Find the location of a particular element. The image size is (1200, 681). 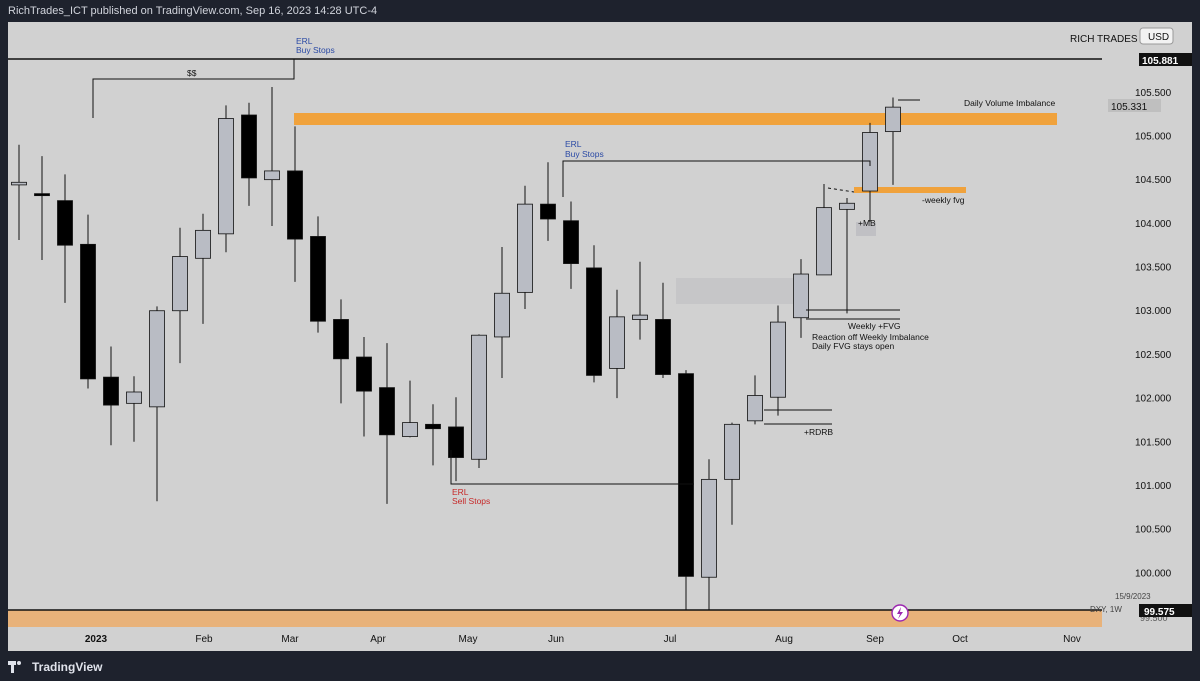

reaction-note-2: Daily FVG stays open is located at coordinates (853, 346).